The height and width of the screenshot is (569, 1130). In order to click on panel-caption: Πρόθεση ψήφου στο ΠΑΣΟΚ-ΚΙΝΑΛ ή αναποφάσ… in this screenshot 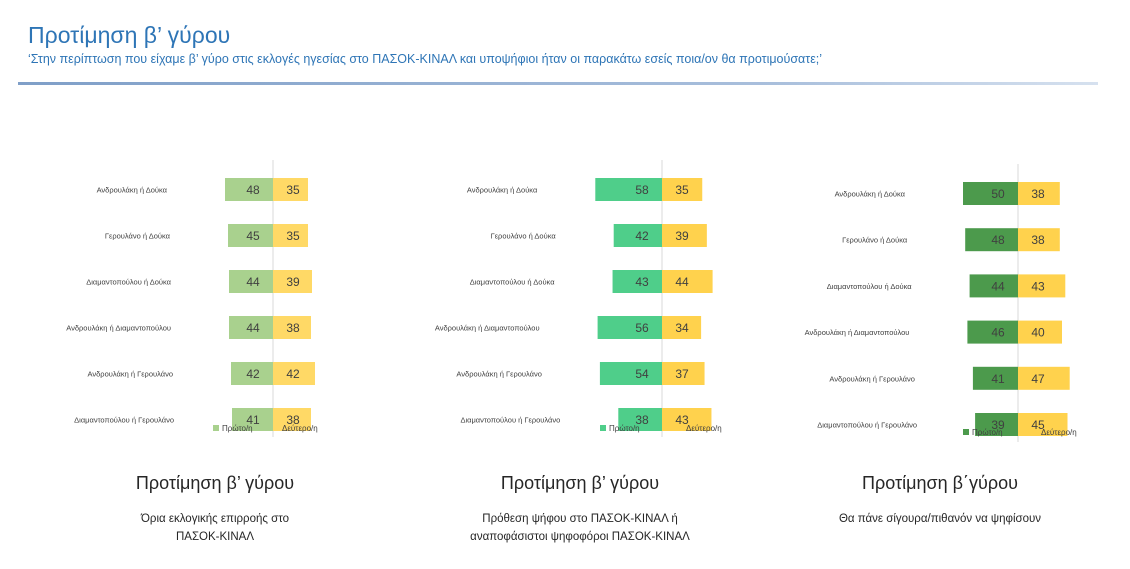, I will do `click(580, 528)`.